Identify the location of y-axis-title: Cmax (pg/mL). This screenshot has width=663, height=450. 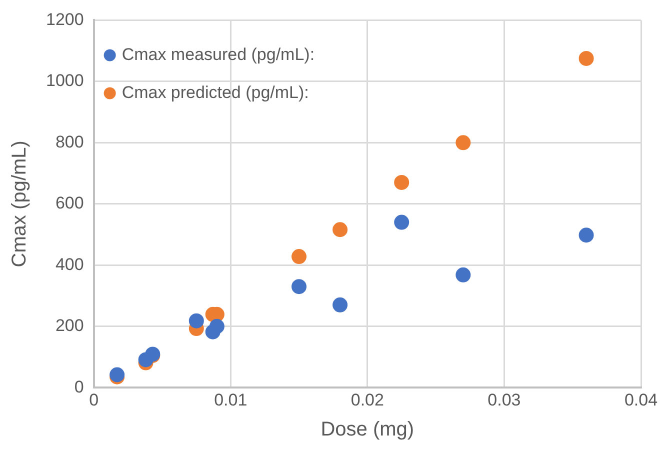
(19, 204).